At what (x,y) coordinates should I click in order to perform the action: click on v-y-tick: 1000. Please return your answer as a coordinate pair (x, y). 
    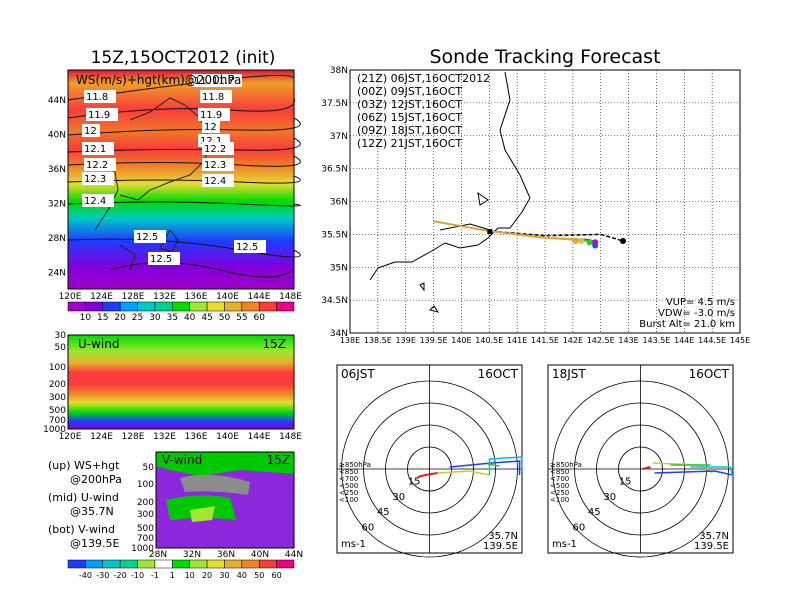
    Looking at the image, I should click on (142, 549).